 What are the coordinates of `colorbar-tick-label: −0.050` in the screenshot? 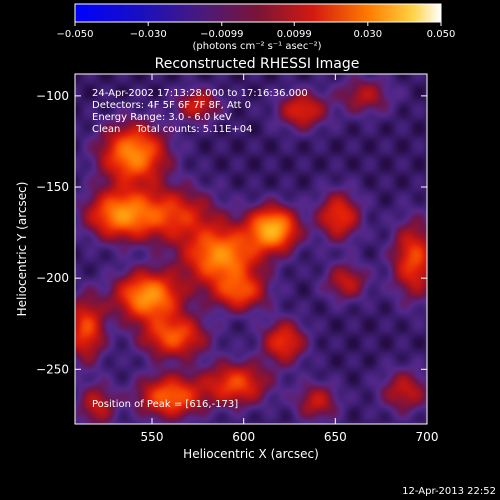 It's located at (74, 34).